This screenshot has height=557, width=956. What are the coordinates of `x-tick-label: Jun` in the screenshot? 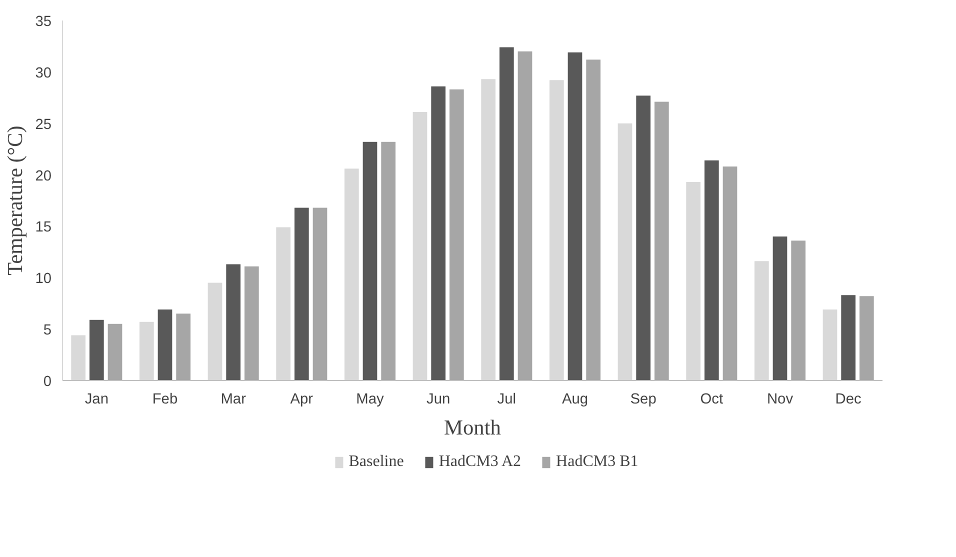 It's located at (438, 400).